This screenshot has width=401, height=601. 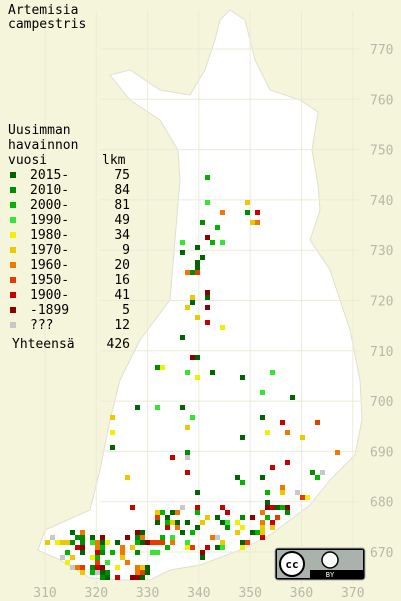 I want to click on legend-count: 12, so click(x=122, y=325).